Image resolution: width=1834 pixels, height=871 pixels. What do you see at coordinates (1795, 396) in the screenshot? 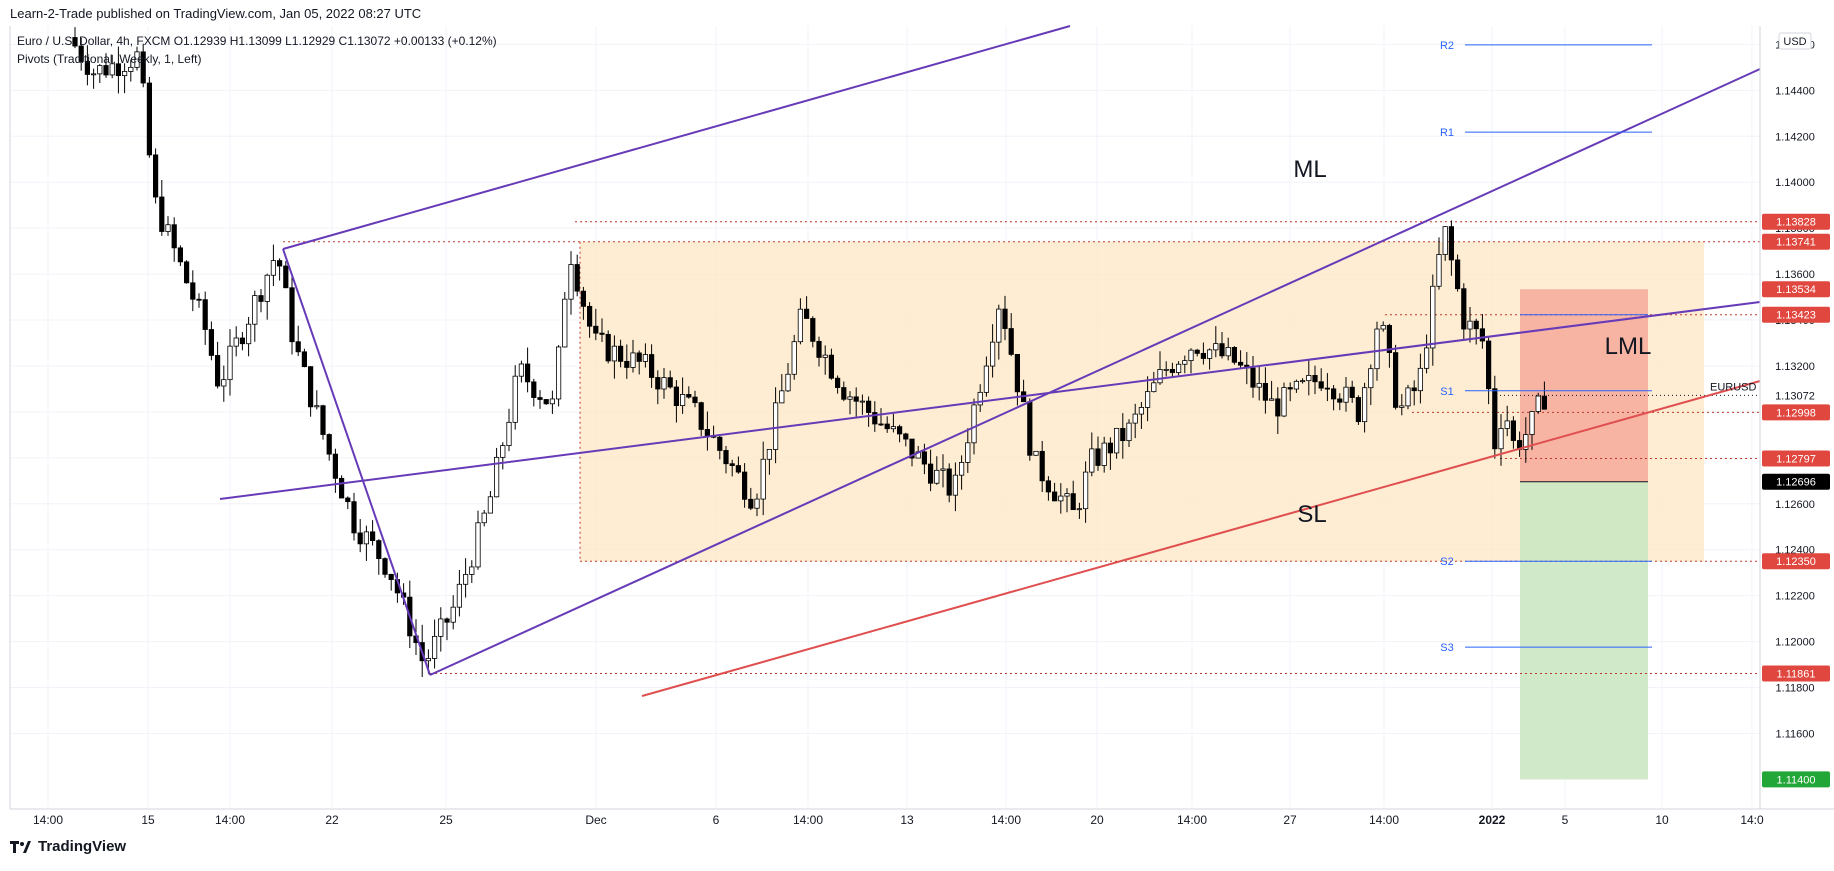
I see `current-price-value: 1.13072` at bounding box center [1795, 396].